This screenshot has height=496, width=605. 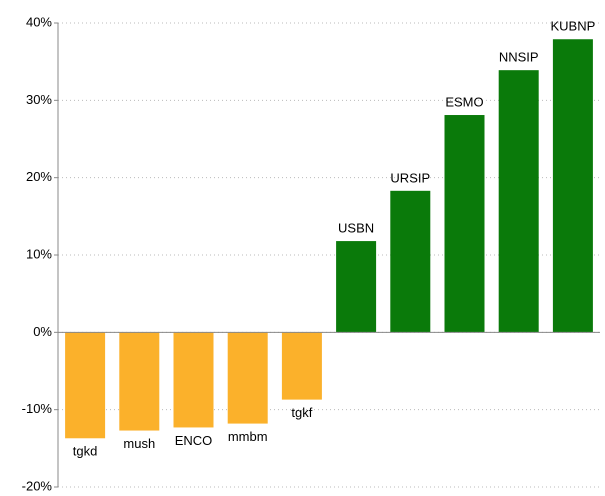 I want to click on y-tick-label: 10%, so click(x=39, y=253).